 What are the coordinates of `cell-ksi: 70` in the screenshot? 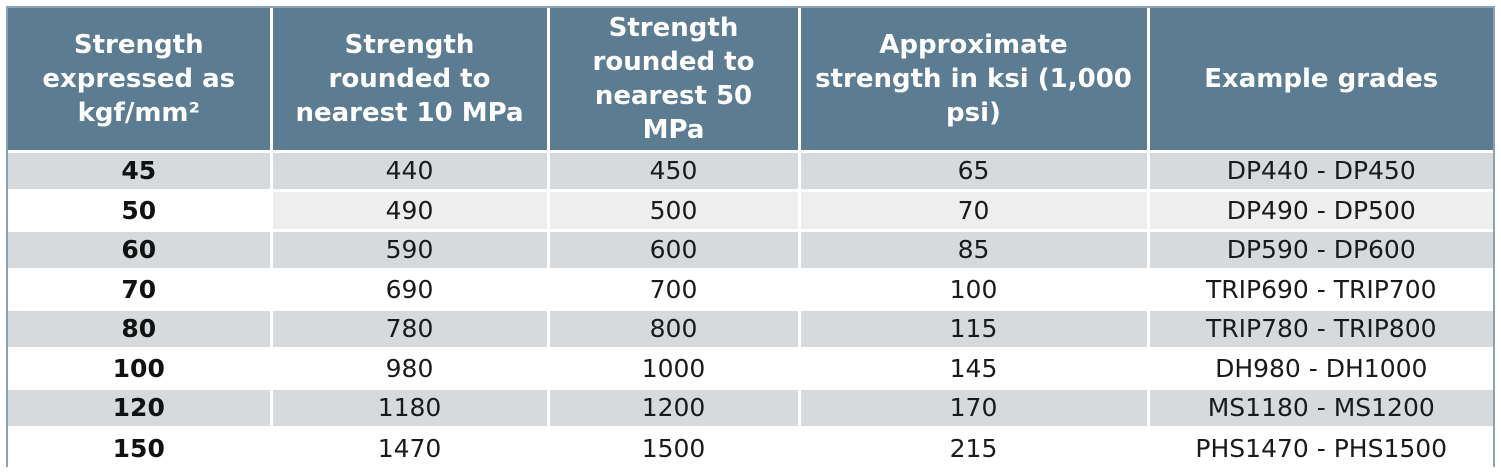 It's located at (972, 209).